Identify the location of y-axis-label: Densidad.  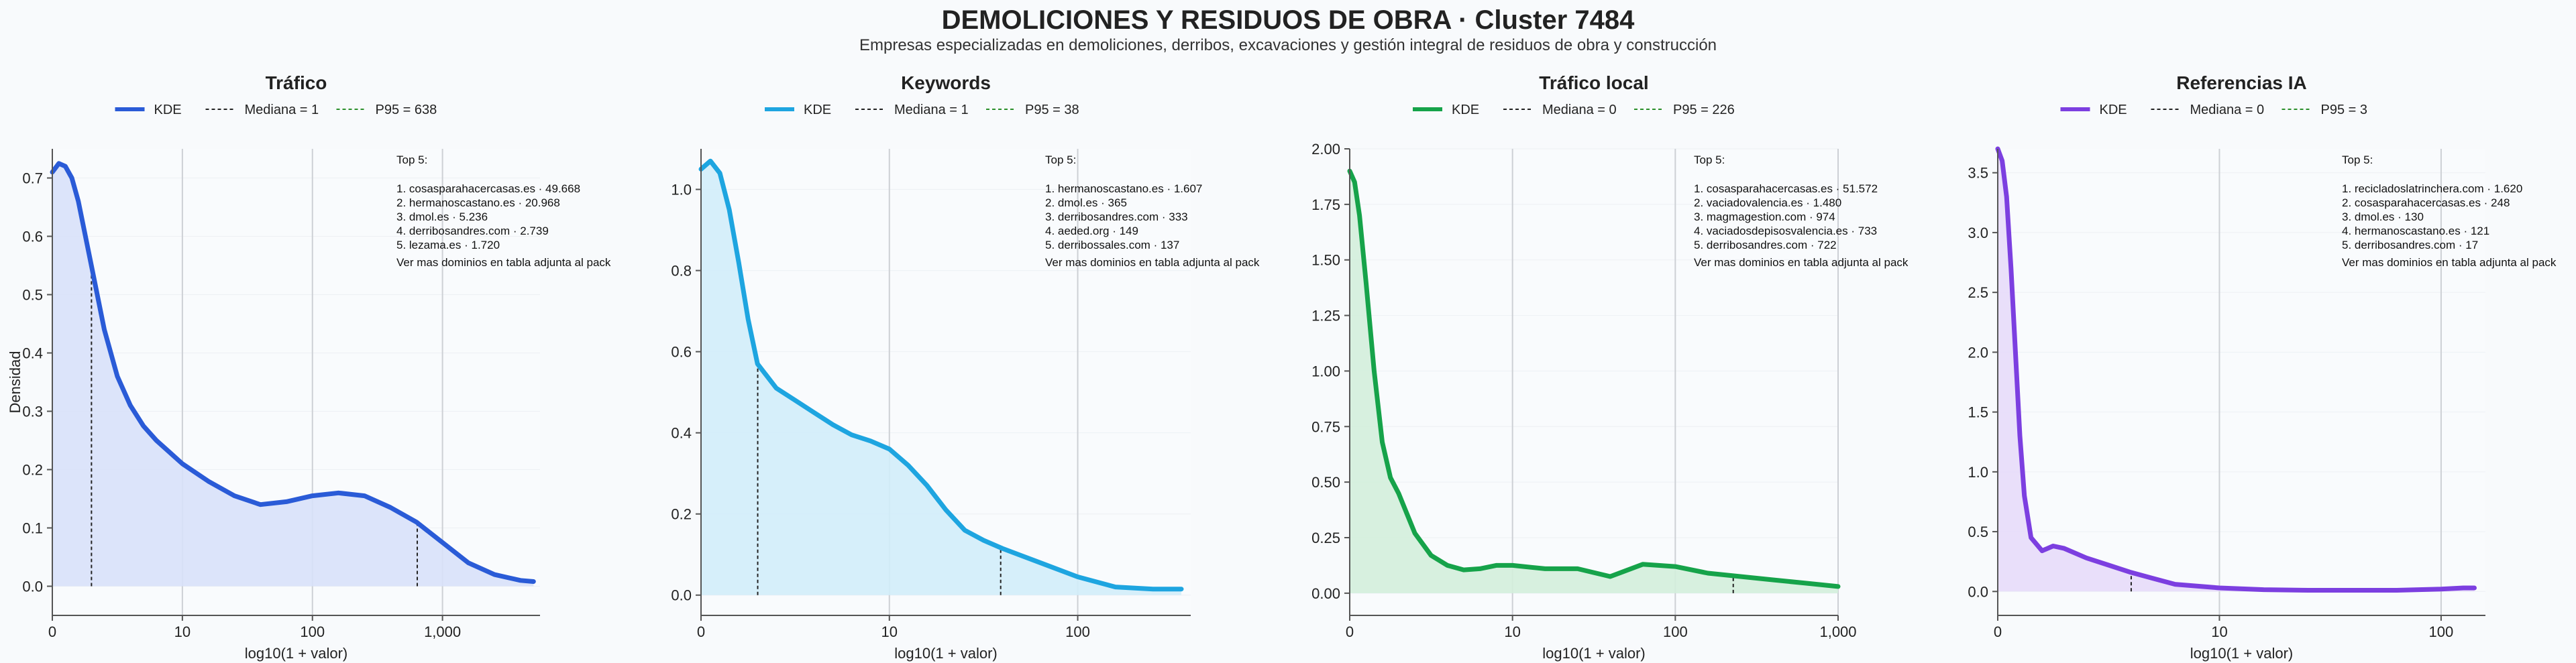
(15, 382).